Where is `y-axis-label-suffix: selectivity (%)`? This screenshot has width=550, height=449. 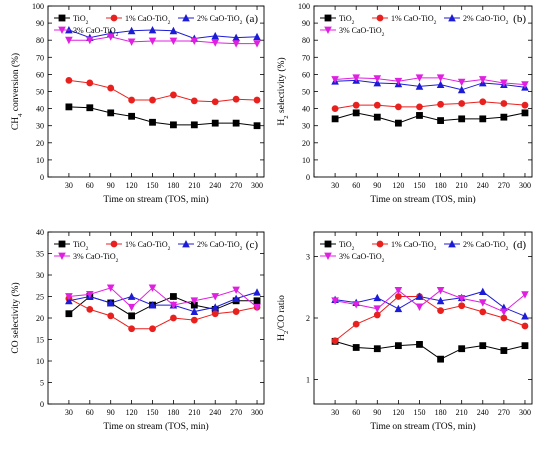 y-axis-label-suffix: selectivity (%) is located at coordinates (281, 86).